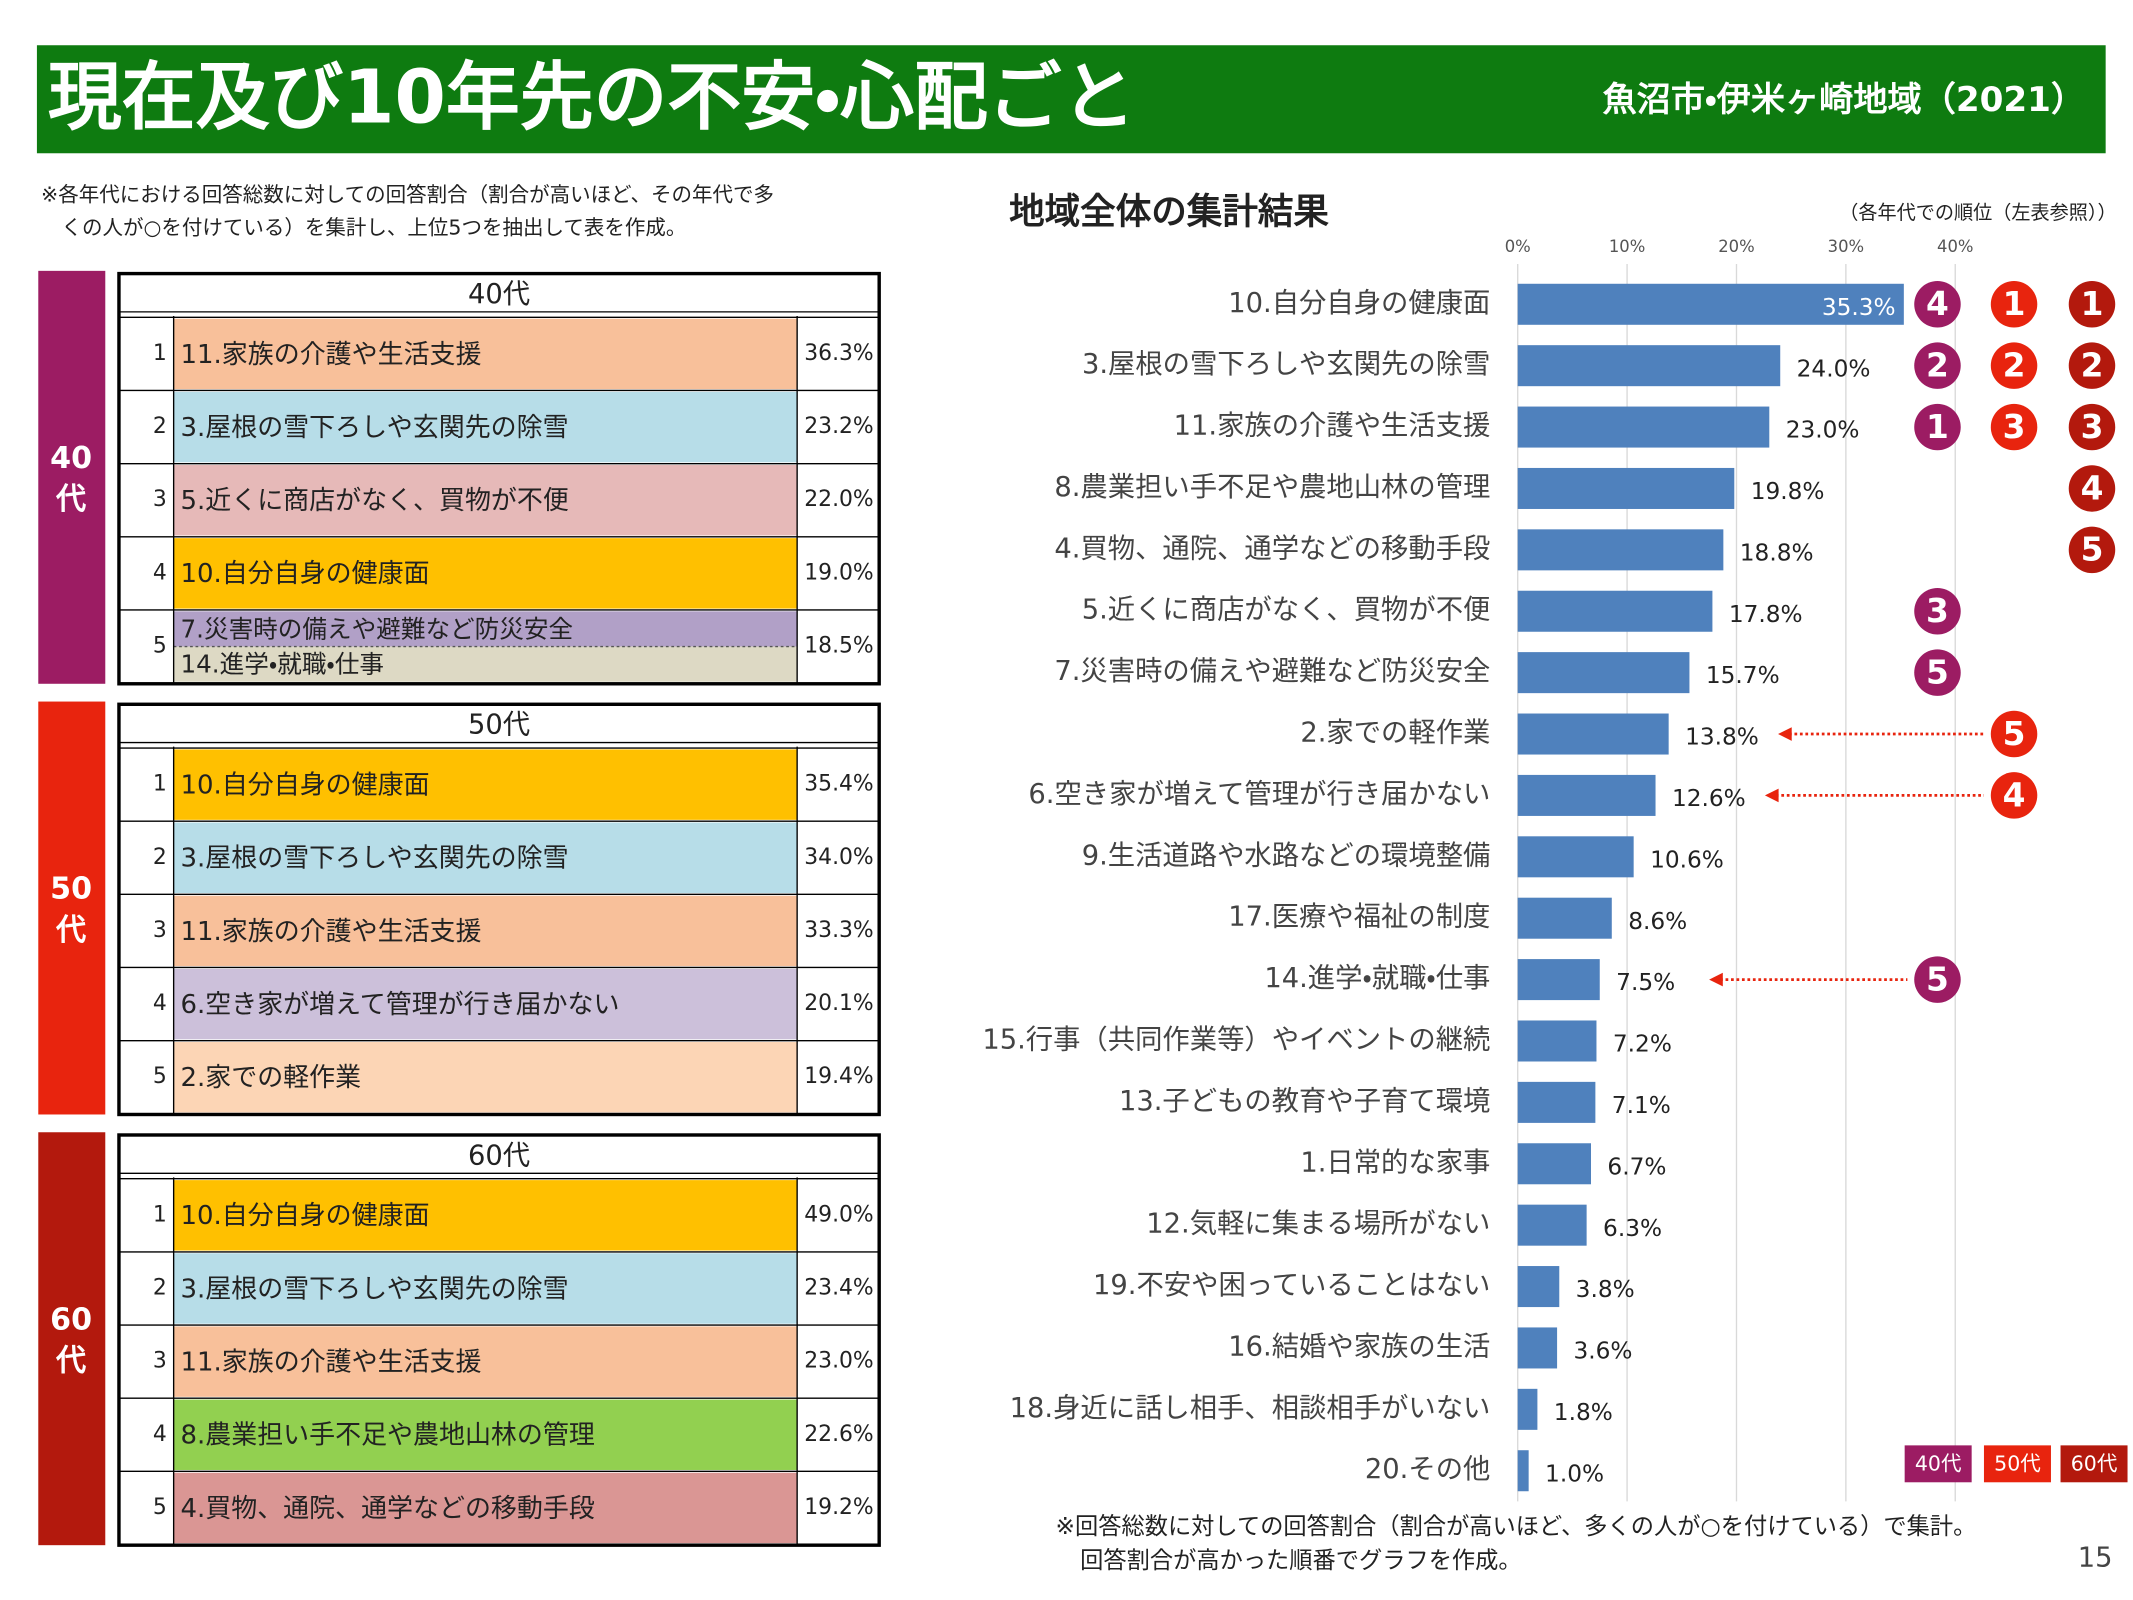 This screenshot has height=1600, width=2133. I want to click on value-text: 49.0%, so click(838, 1214).